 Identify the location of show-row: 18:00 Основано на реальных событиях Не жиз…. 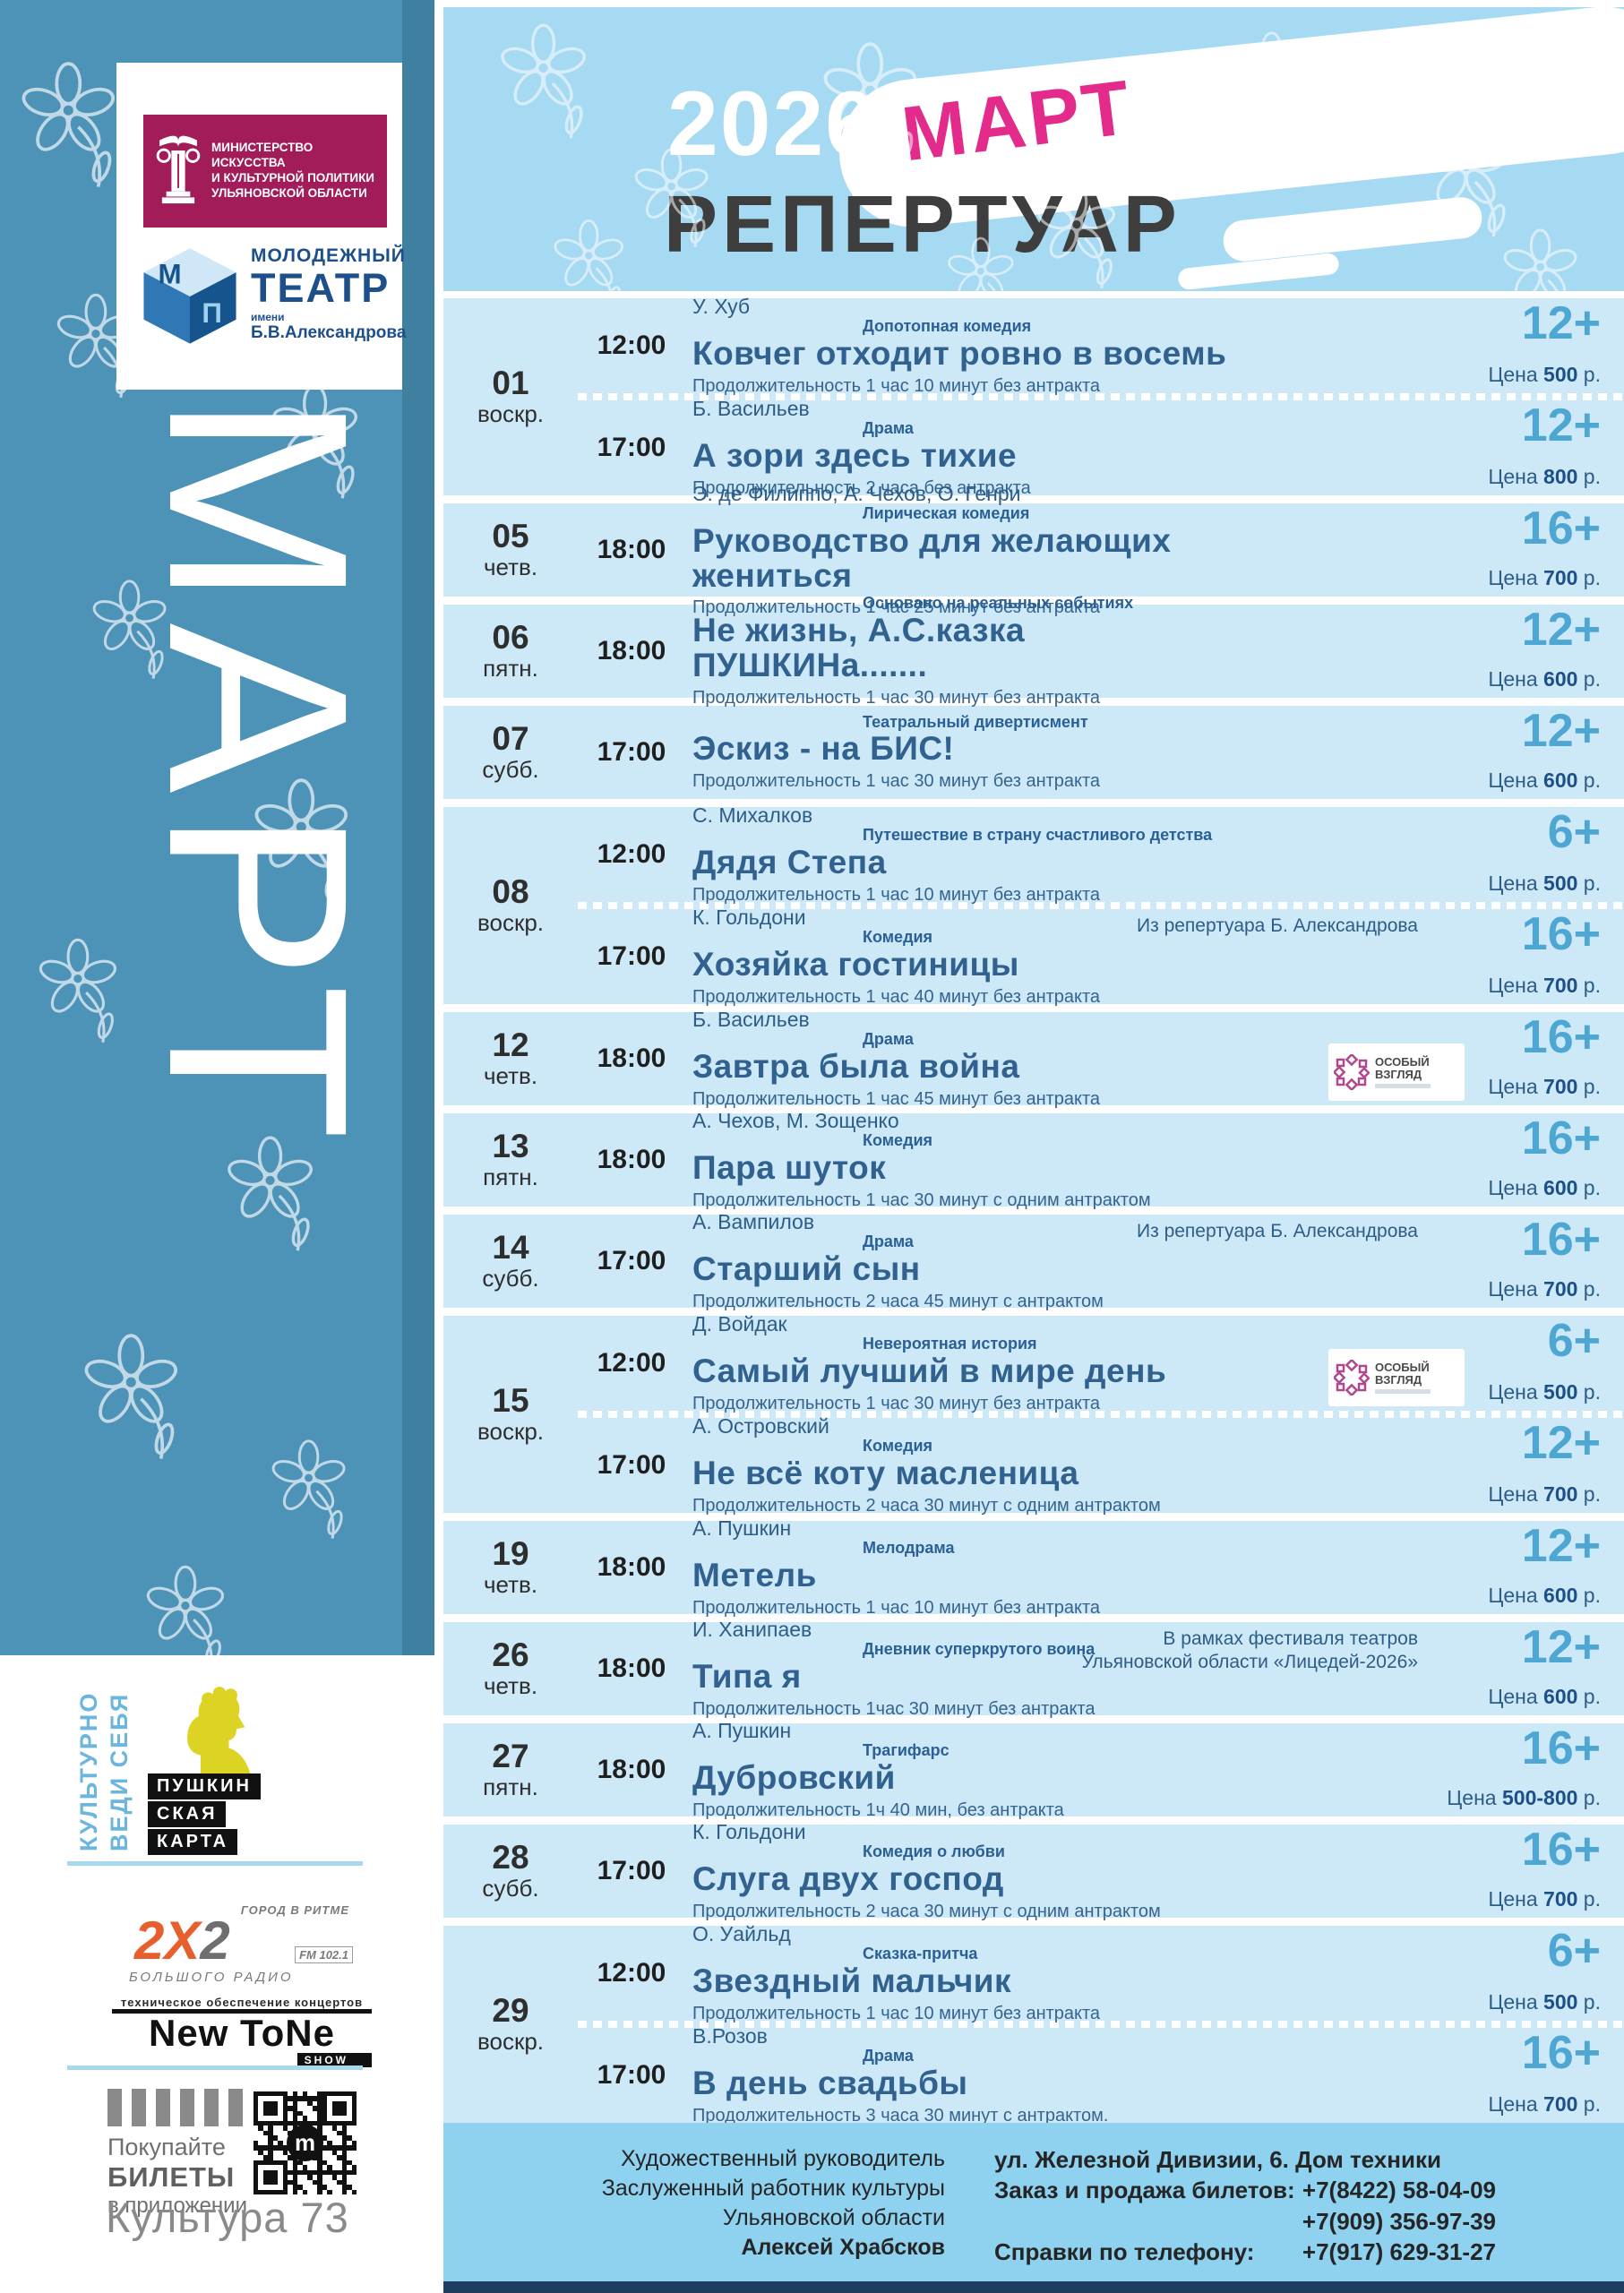
(1101, 650).